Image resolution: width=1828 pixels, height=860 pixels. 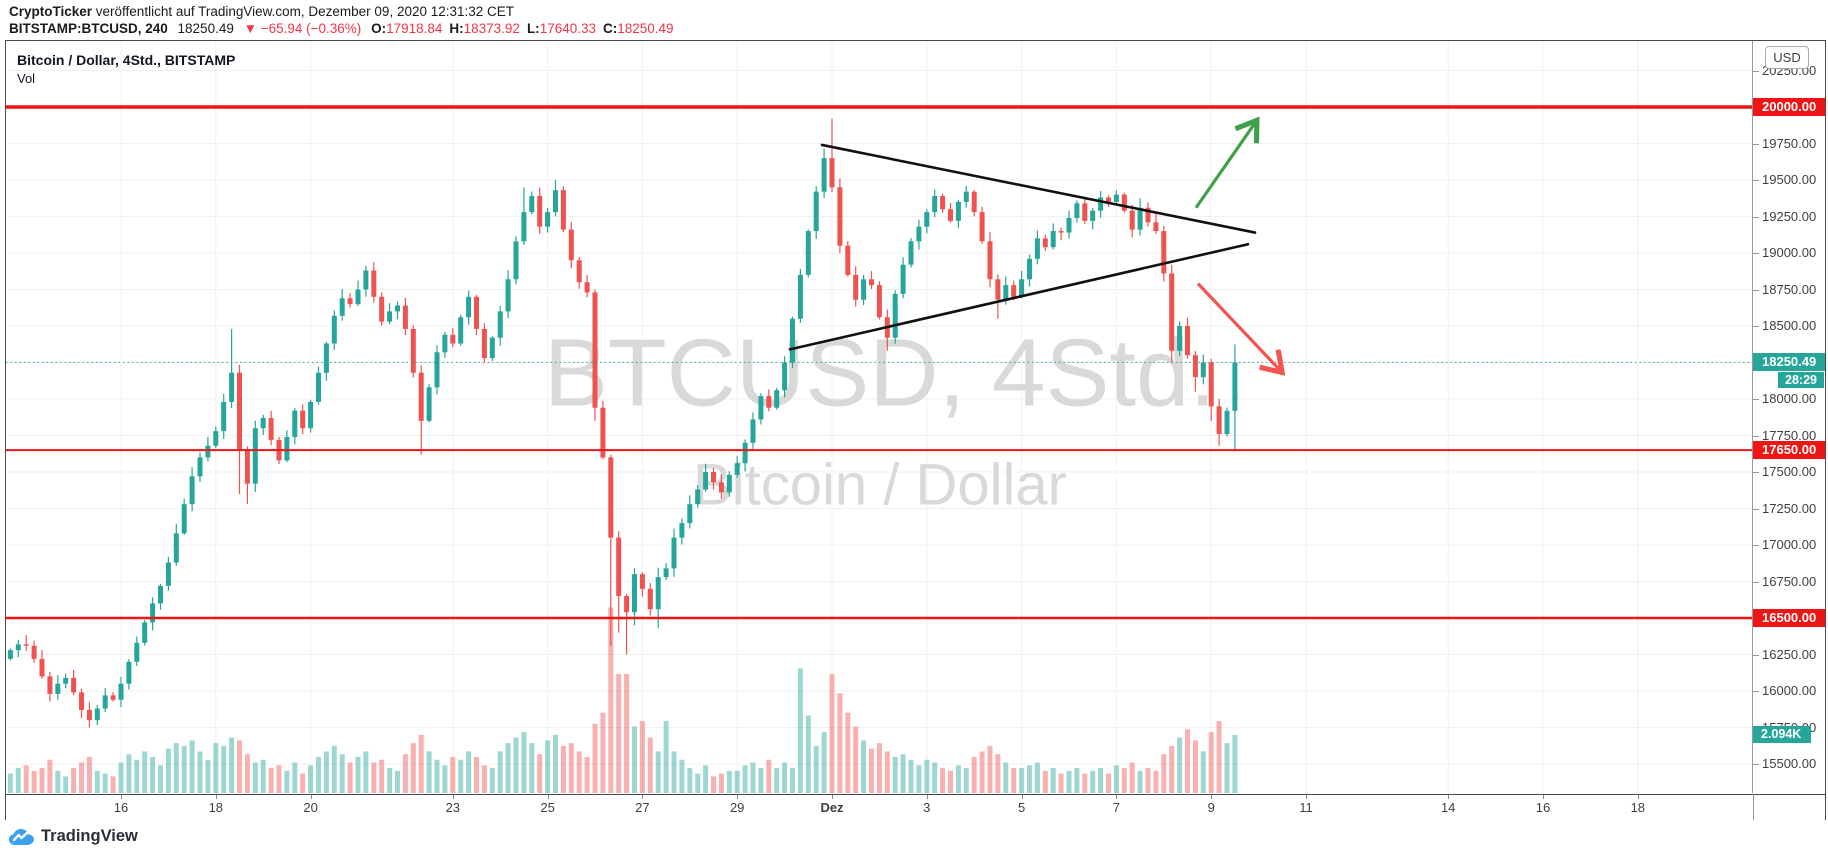 I want to click on price-level-label: 20000.00, so click(x=1789, y=107).